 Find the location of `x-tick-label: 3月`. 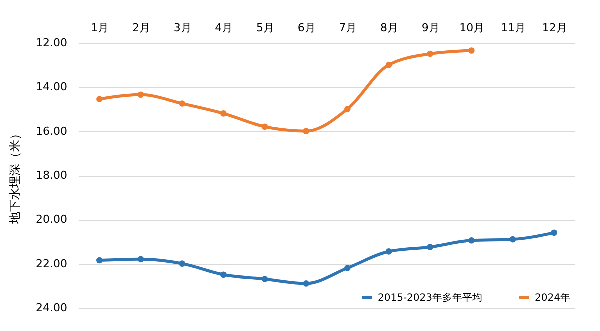

x-tick-label: 3月 is located at coordinates (183, 28).